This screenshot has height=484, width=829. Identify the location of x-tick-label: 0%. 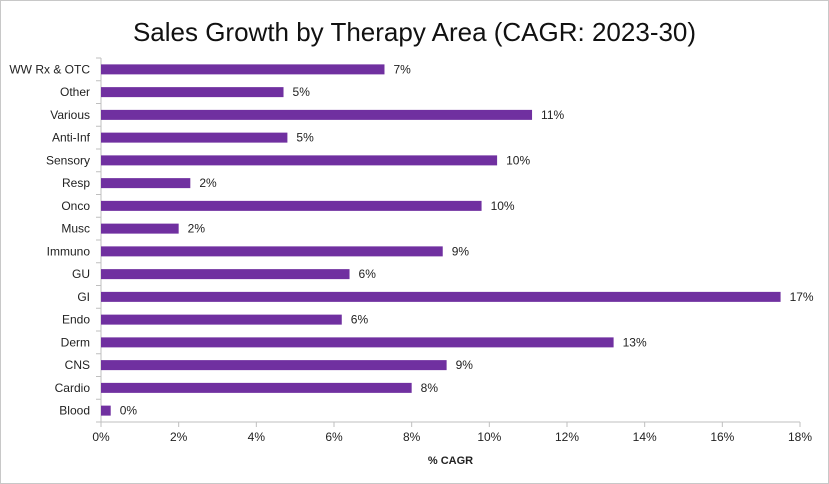
(101, 437).